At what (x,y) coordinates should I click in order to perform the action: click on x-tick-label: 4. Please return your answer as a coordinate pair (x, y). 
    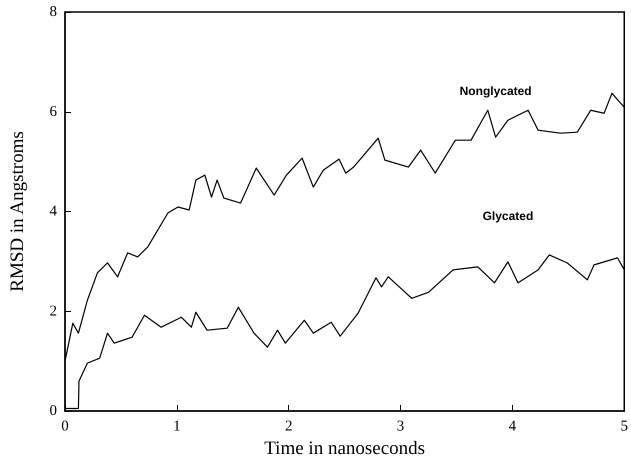
    Looking at the image, I should click on (512, 426).